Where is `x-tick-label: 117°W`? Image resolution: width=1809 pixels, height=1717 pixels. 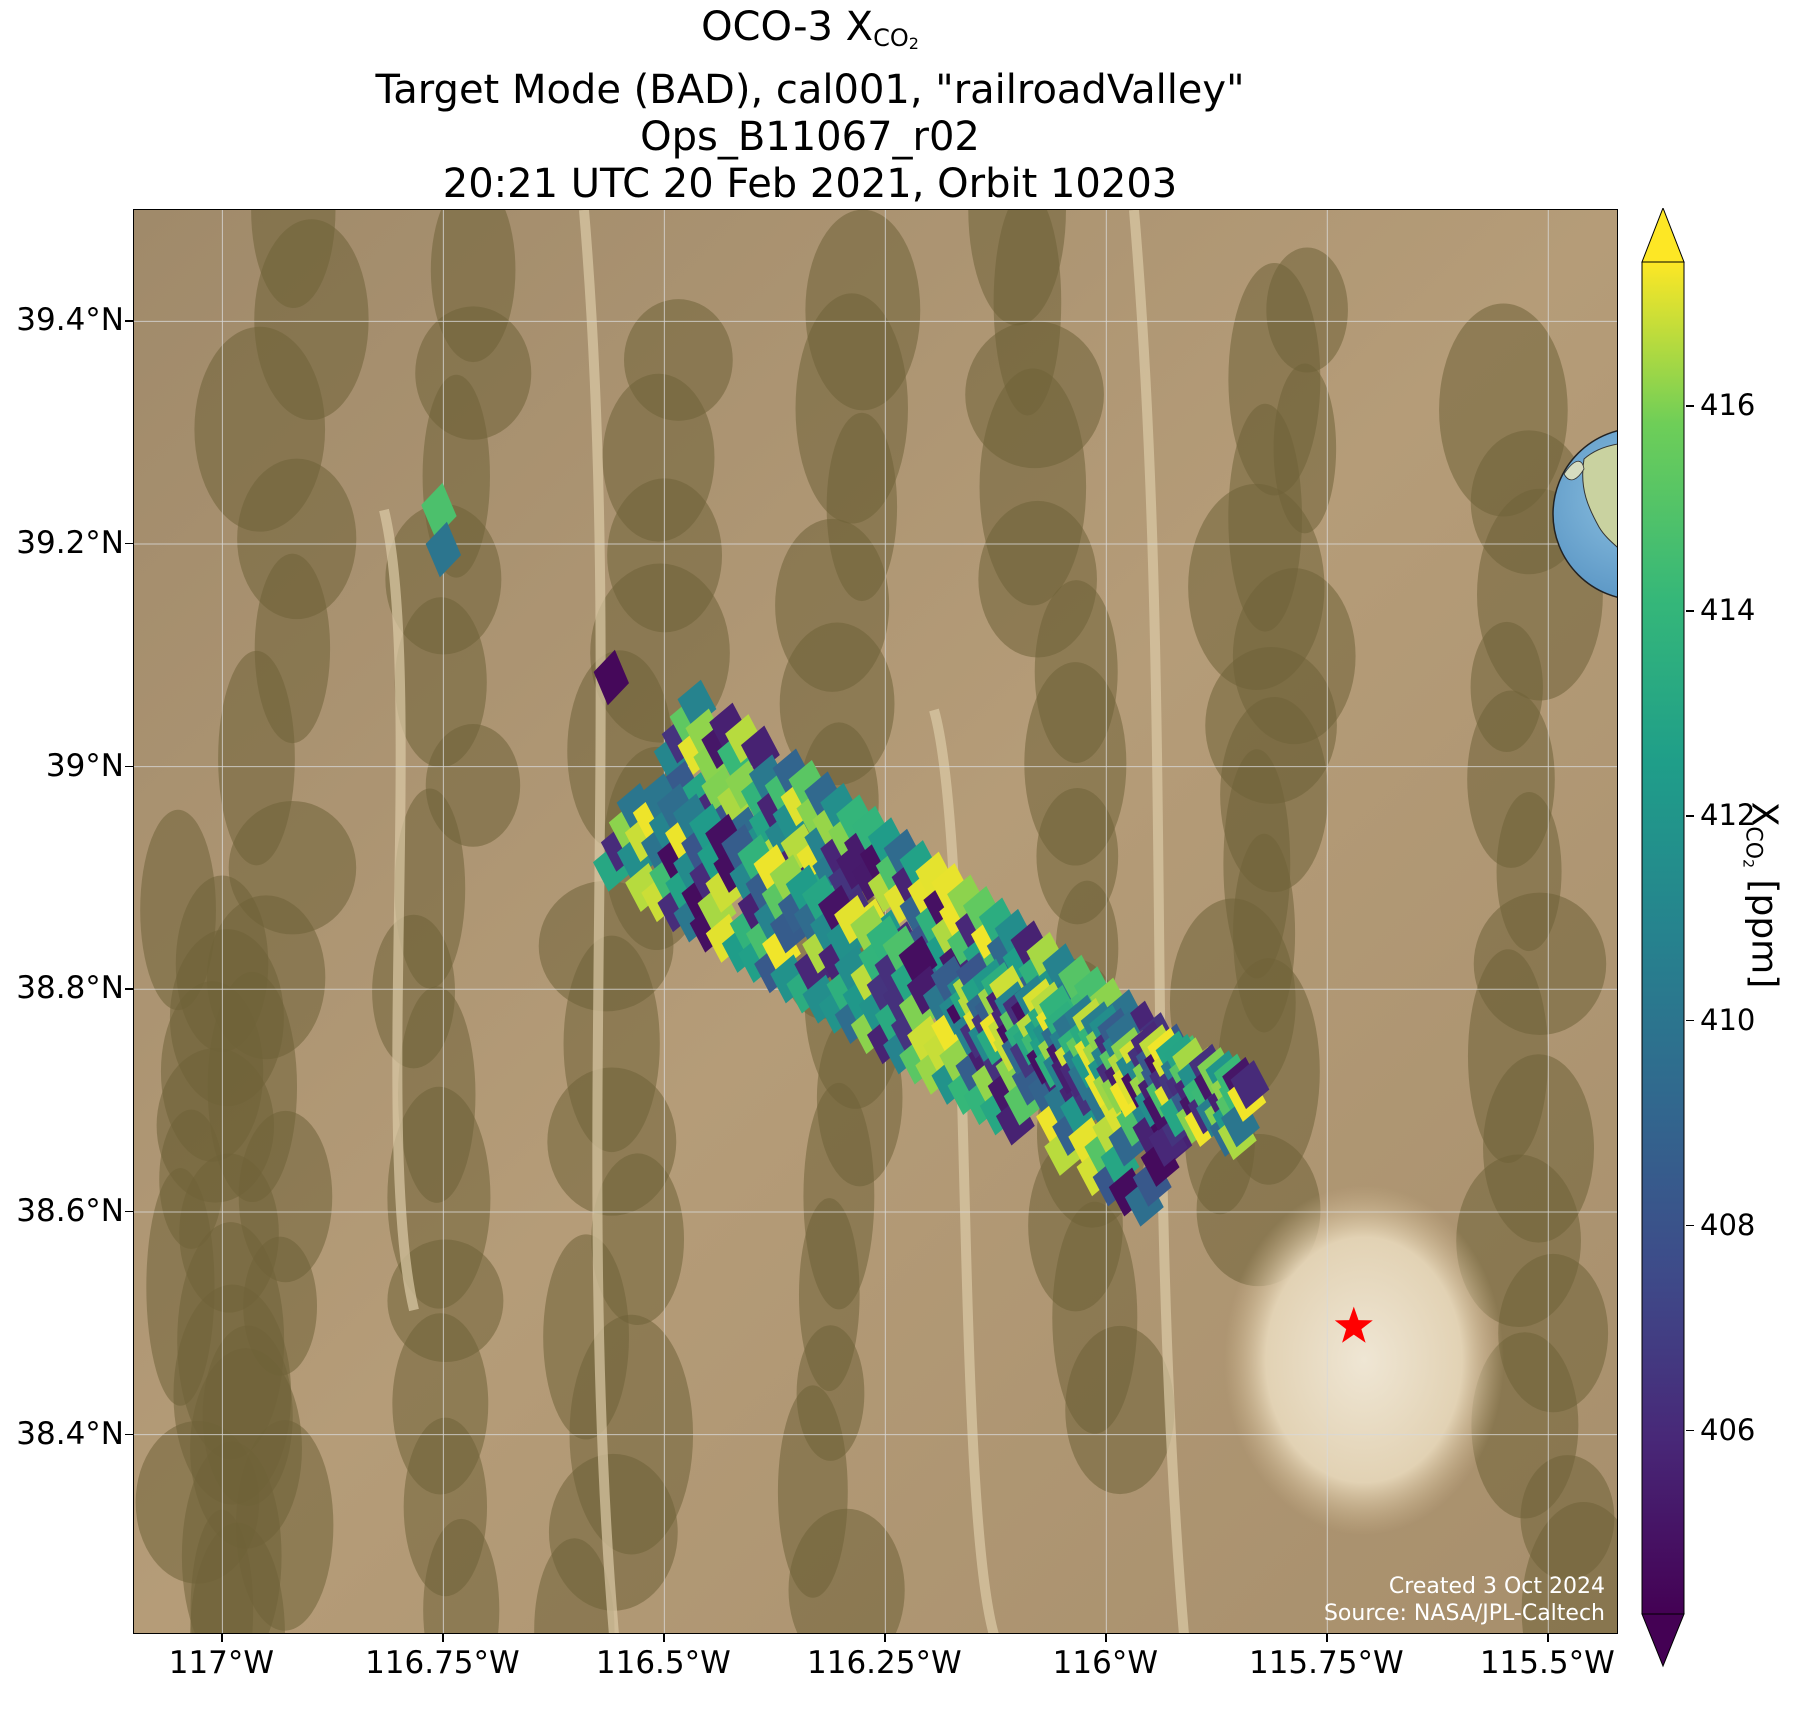 x-tick-label: 117°W is located at coordinates (221, 1663).